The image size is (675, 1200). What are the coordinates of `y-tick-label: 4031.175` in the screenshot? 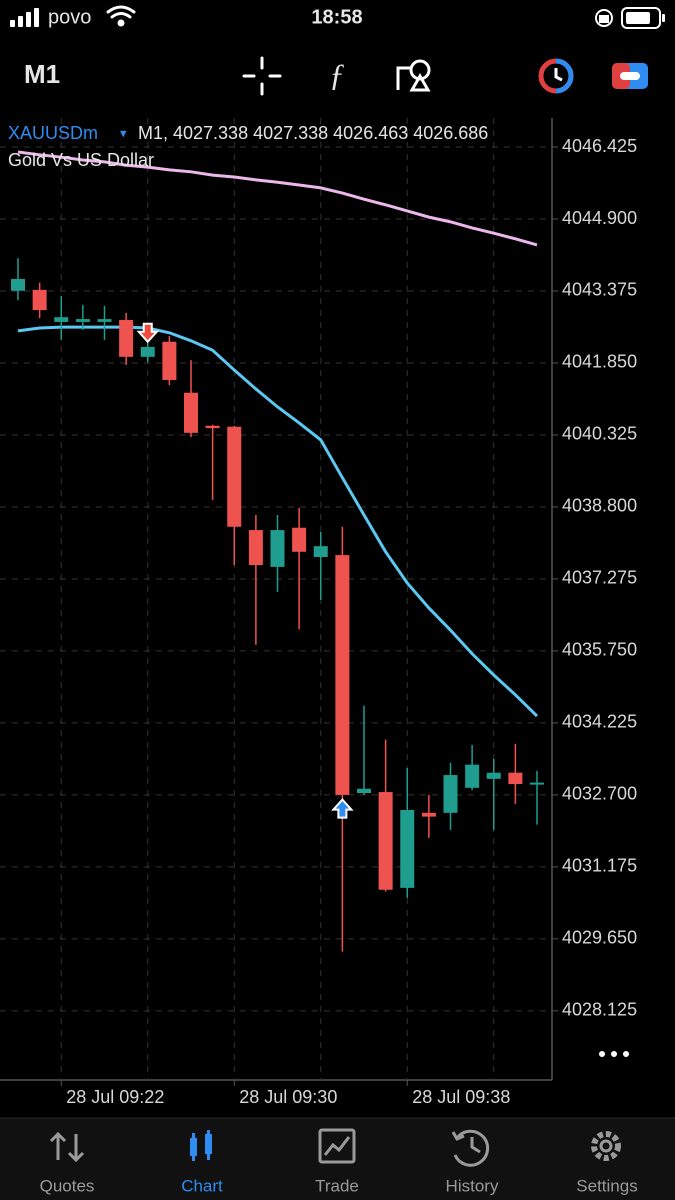 It's located at (599, 866).